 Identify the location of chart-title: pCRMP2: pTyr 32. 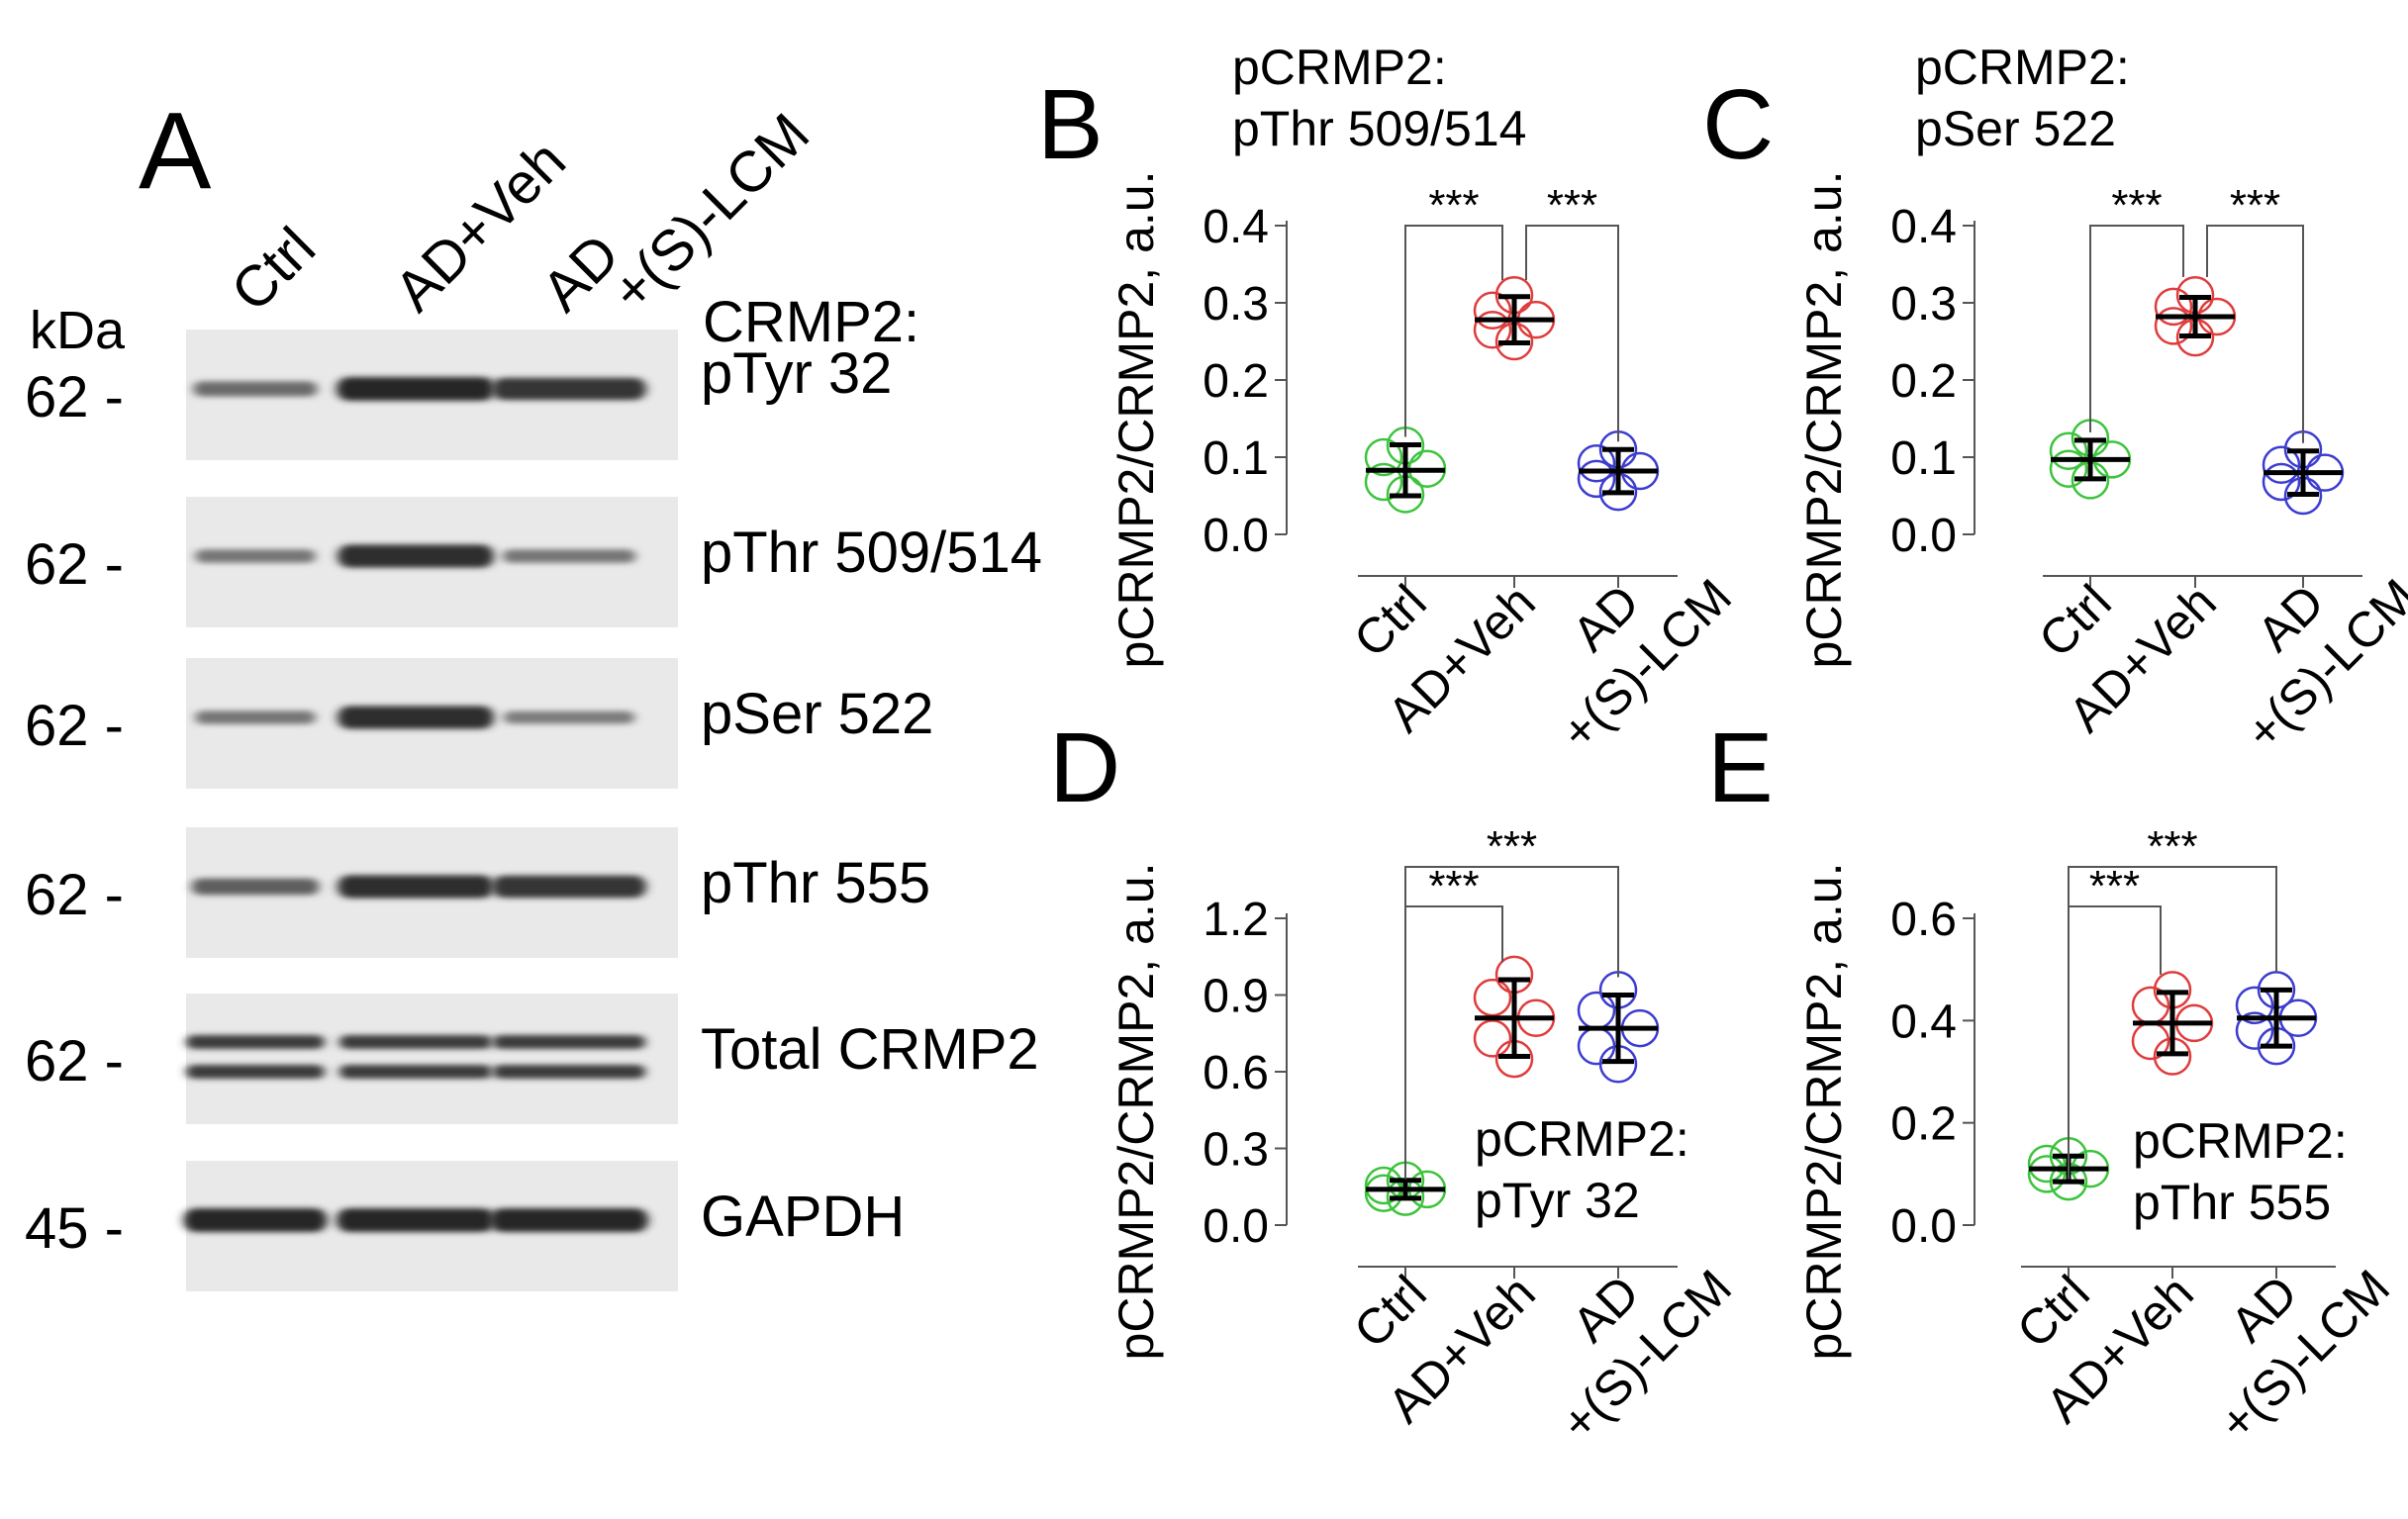
(1582, 1169).